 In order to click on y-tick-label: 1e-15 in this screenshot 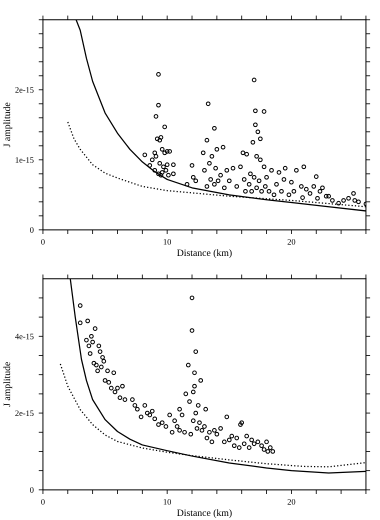, I will do `click(25, 160)`.